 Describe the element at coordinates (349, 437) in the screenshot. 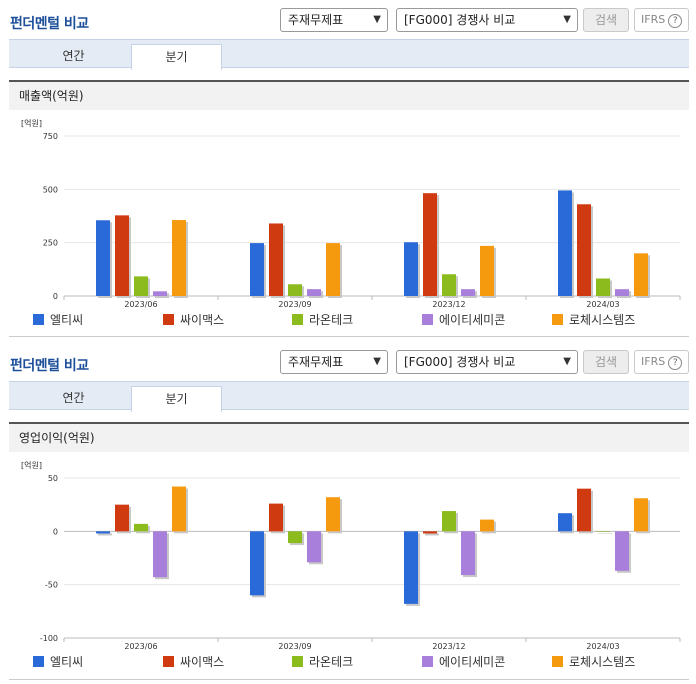

I see `metric-header: 영업이익(억원)` at that location.